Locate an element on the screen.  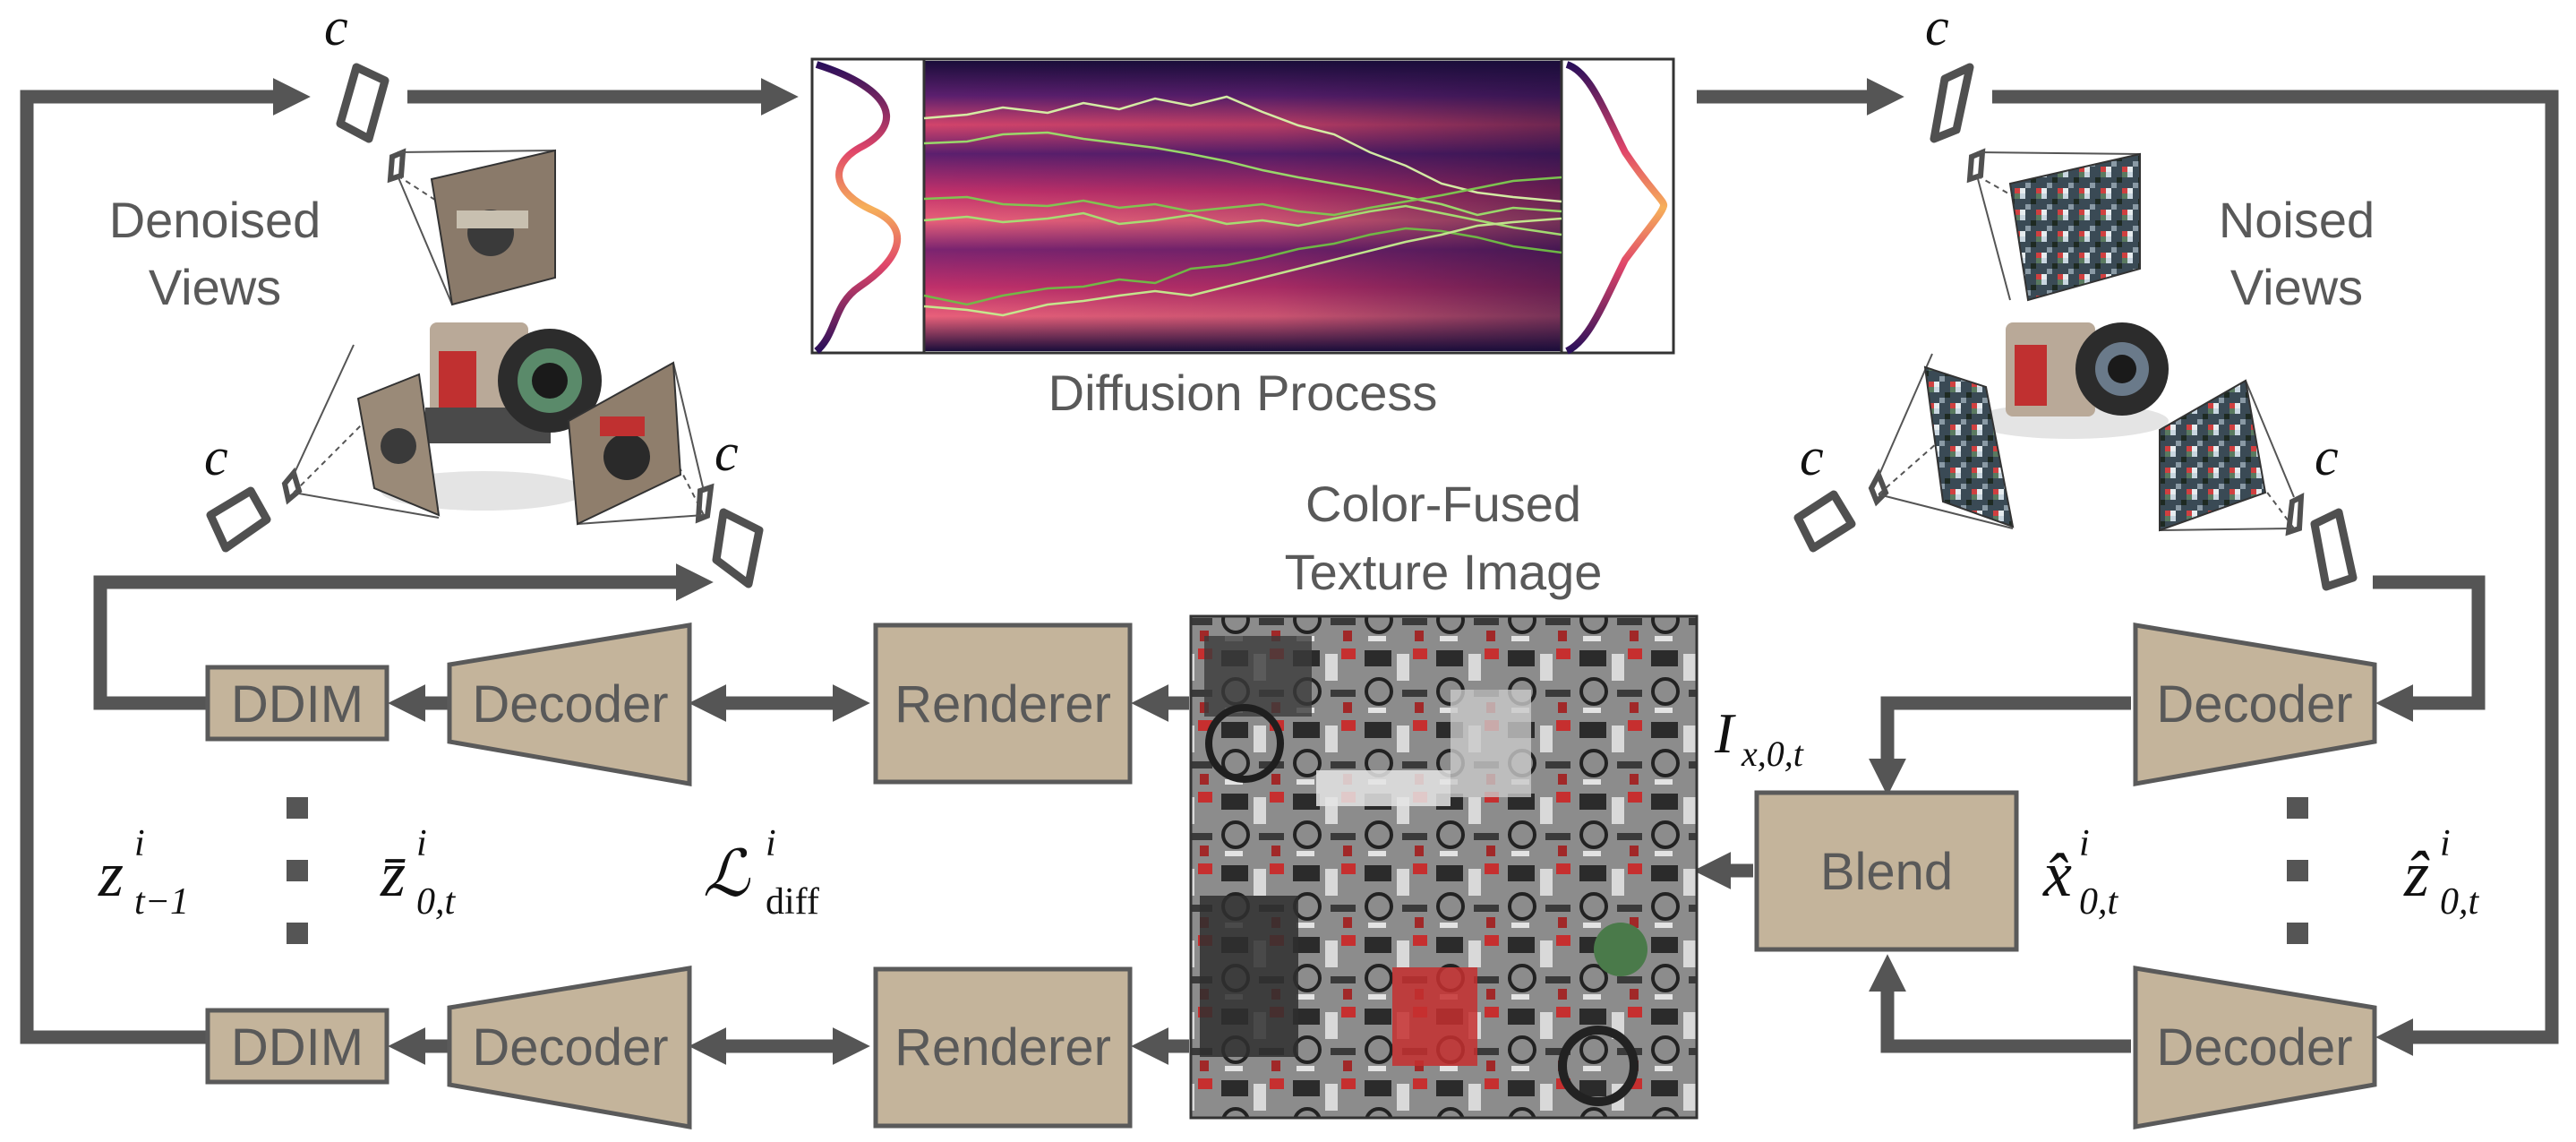
texture-label-line2: Texture Image is located at coordinates (1444, 572).